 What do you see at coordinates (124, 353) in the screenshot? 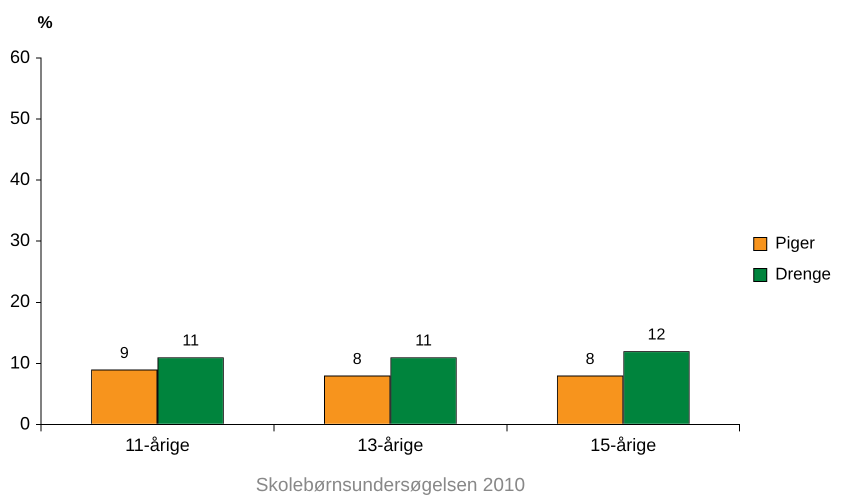
I see `data-label: 9` at bounding box center [124, 353].